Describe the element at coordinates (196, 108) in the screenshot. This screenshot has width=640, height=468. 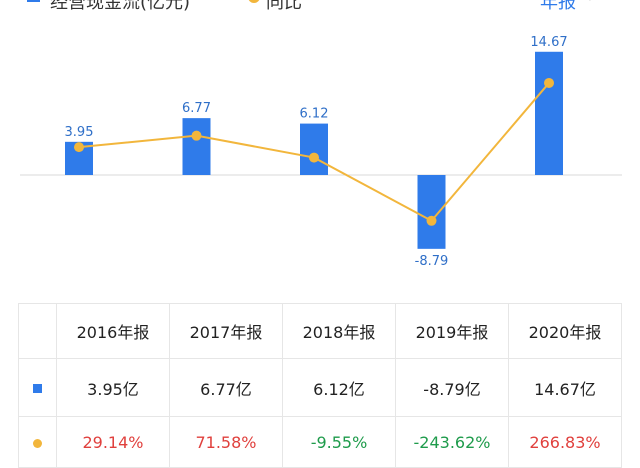
I see `bar-value-label: 6.77` at that location.